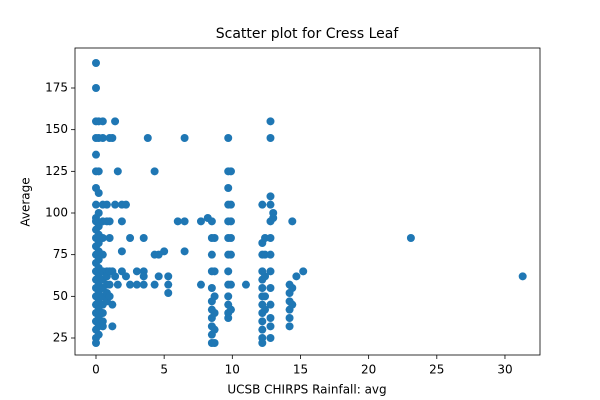 Image resolution: width=600 pixels, height=400 pixels. What do you see at coordinates (60, 254) in the screenshot?
I see `y-tick-label: 75` at bounding box center [60, 254].